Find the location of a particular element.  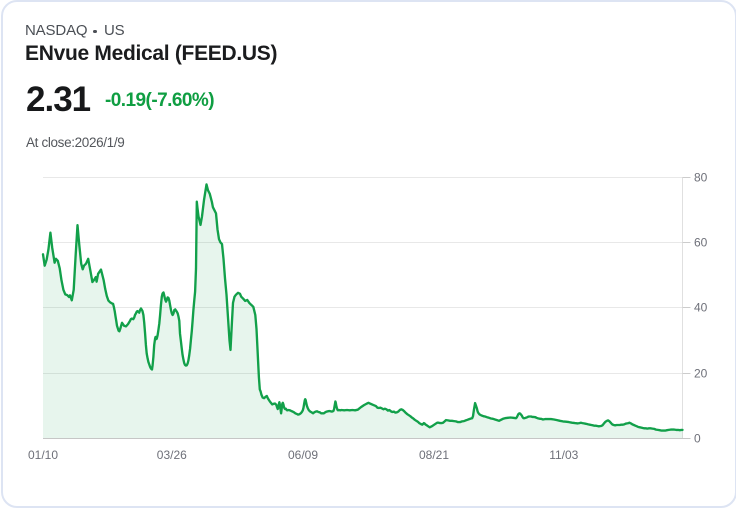

svg-text: 0 is located at coordinates (697, 439).